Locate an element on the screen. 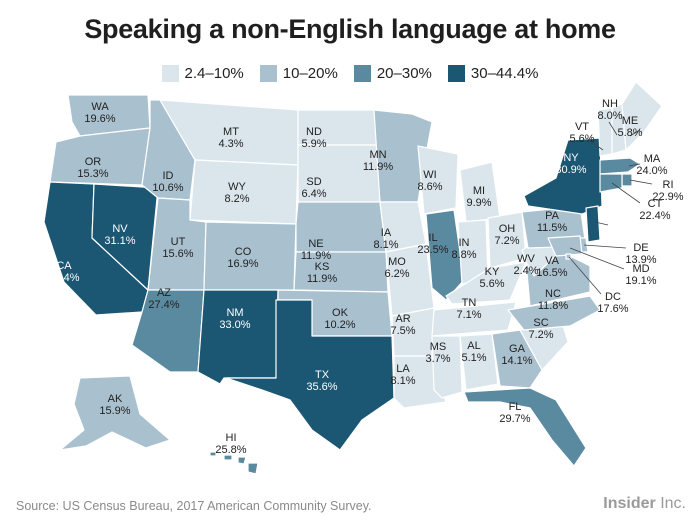 This screenshot has width=700, height=525. state-fl is located at coordinates (525, 427).